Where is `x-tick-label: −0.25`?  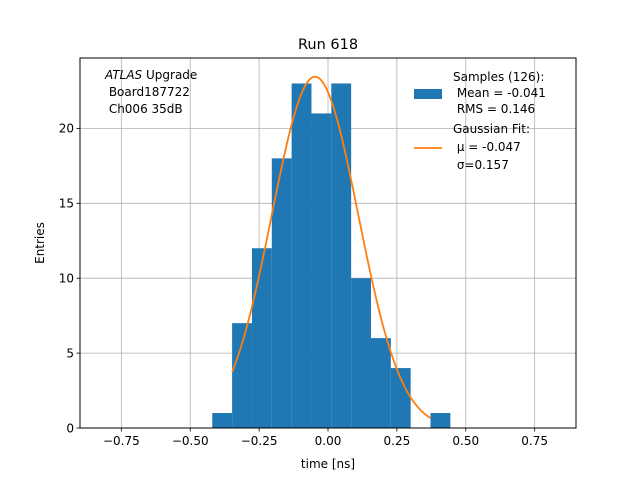
x-tick-label: −0.25 is located at coordinates (259, 441).